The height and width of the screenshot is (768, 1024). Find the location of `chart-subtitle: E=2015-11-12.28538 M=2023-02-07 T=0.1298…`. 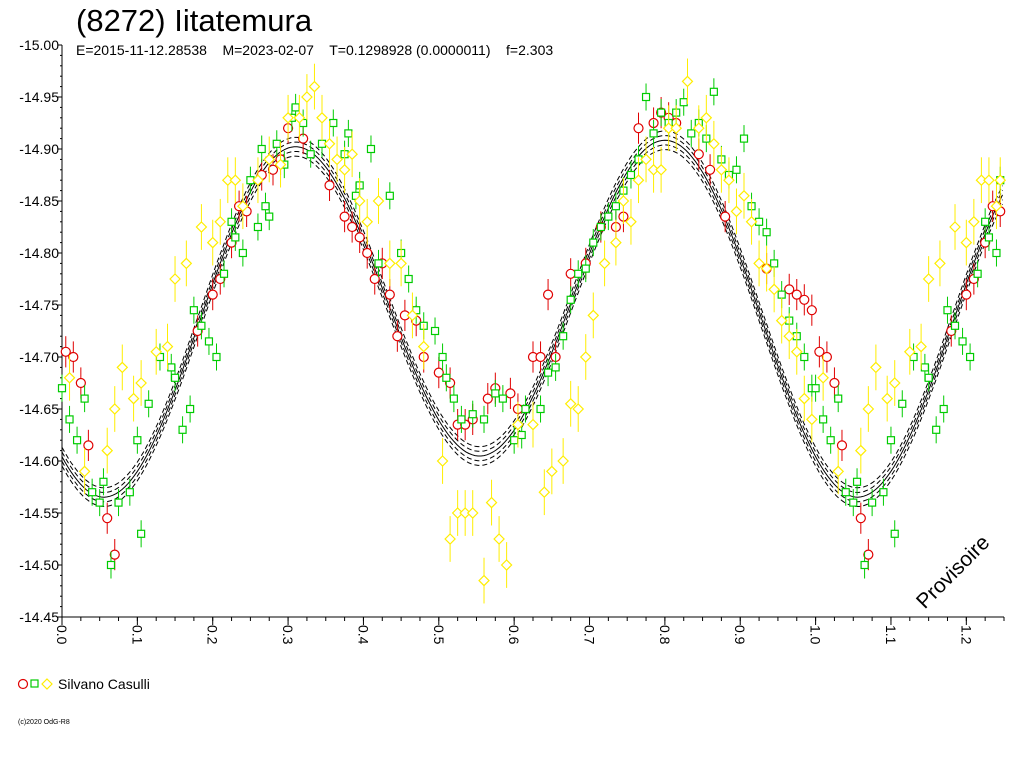

chart-subtitle: E=2015-11-12.28538 M=2023-02-07 T=0.1298… is located at coordinates (315, 50).